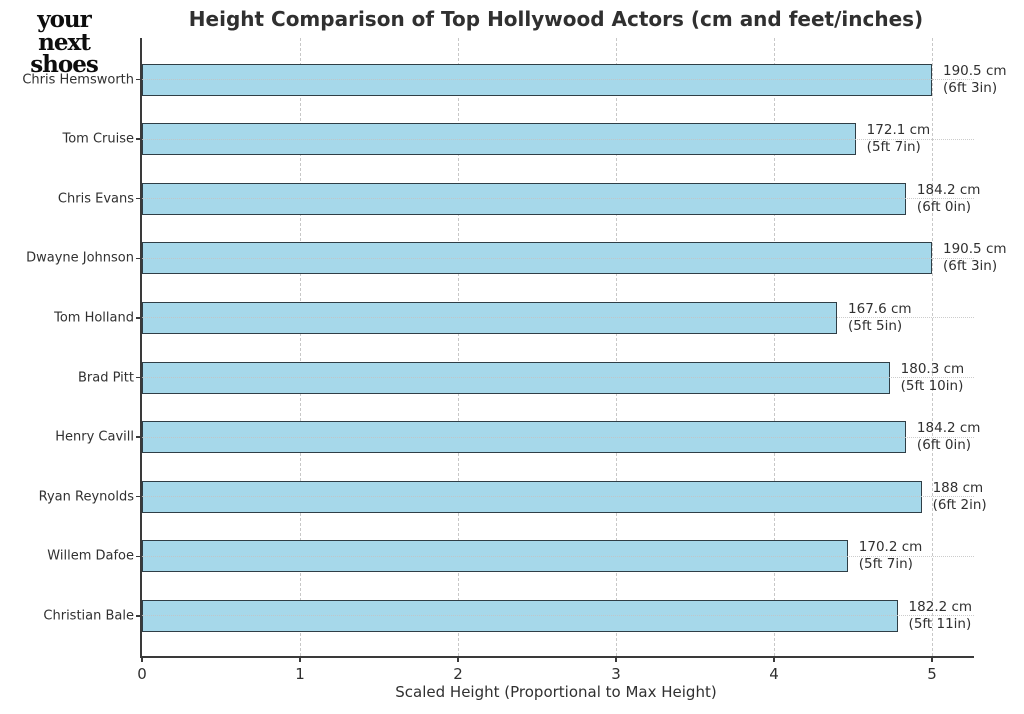 This screenshot has width=1024, height=714. I want to click on bar-value-cm: 180.3 cm, so click(932, 368).